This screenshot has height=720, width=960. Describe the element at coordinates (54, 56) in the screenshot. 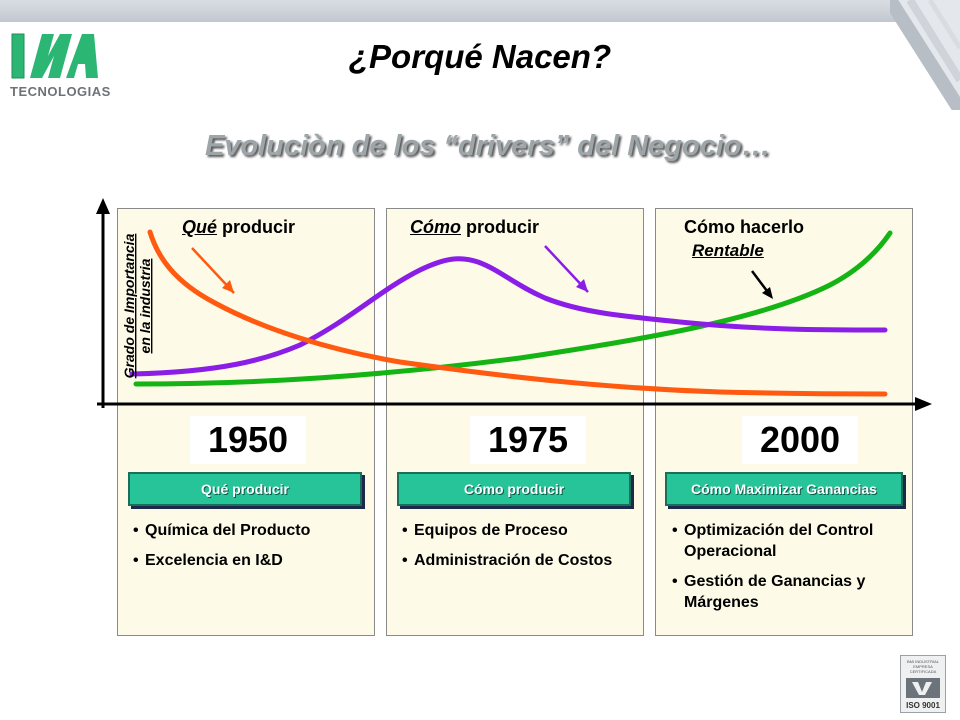

I see `ima-logo-icon` at that location.